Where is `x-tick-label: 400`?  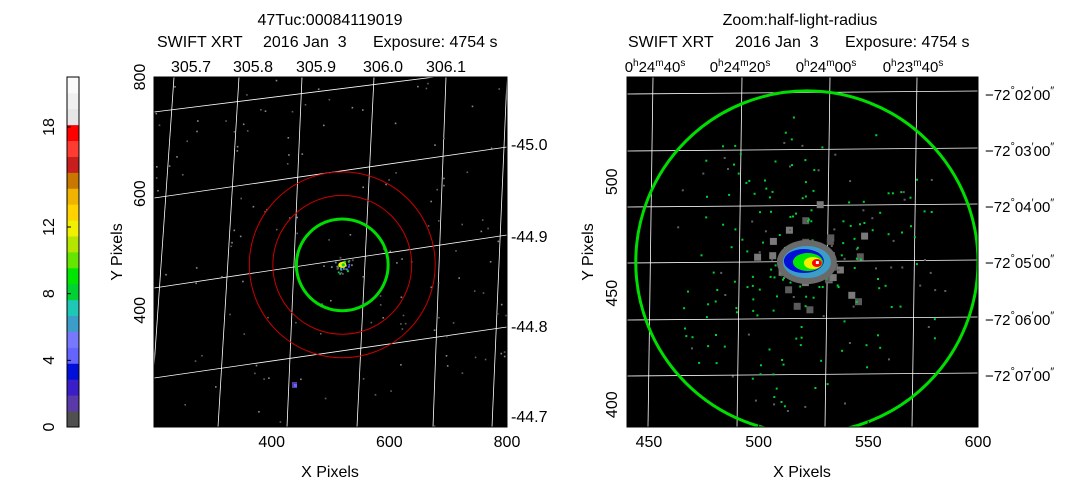
x-tick-label: 400 is located at coordinates (271, 442).